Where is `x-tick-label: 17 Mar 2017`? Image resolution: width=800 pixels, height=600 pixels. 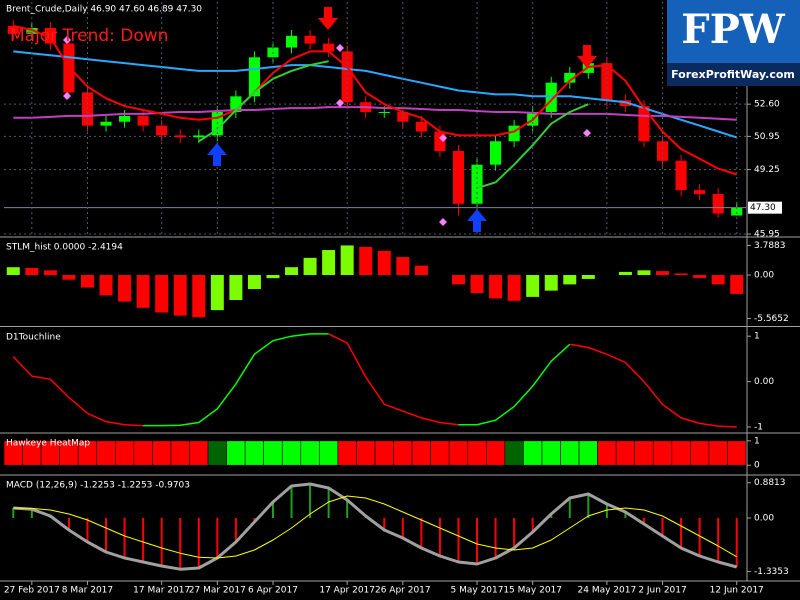 x-tick-label: 17 Mar 2017 is located at coordinates (161, 591).